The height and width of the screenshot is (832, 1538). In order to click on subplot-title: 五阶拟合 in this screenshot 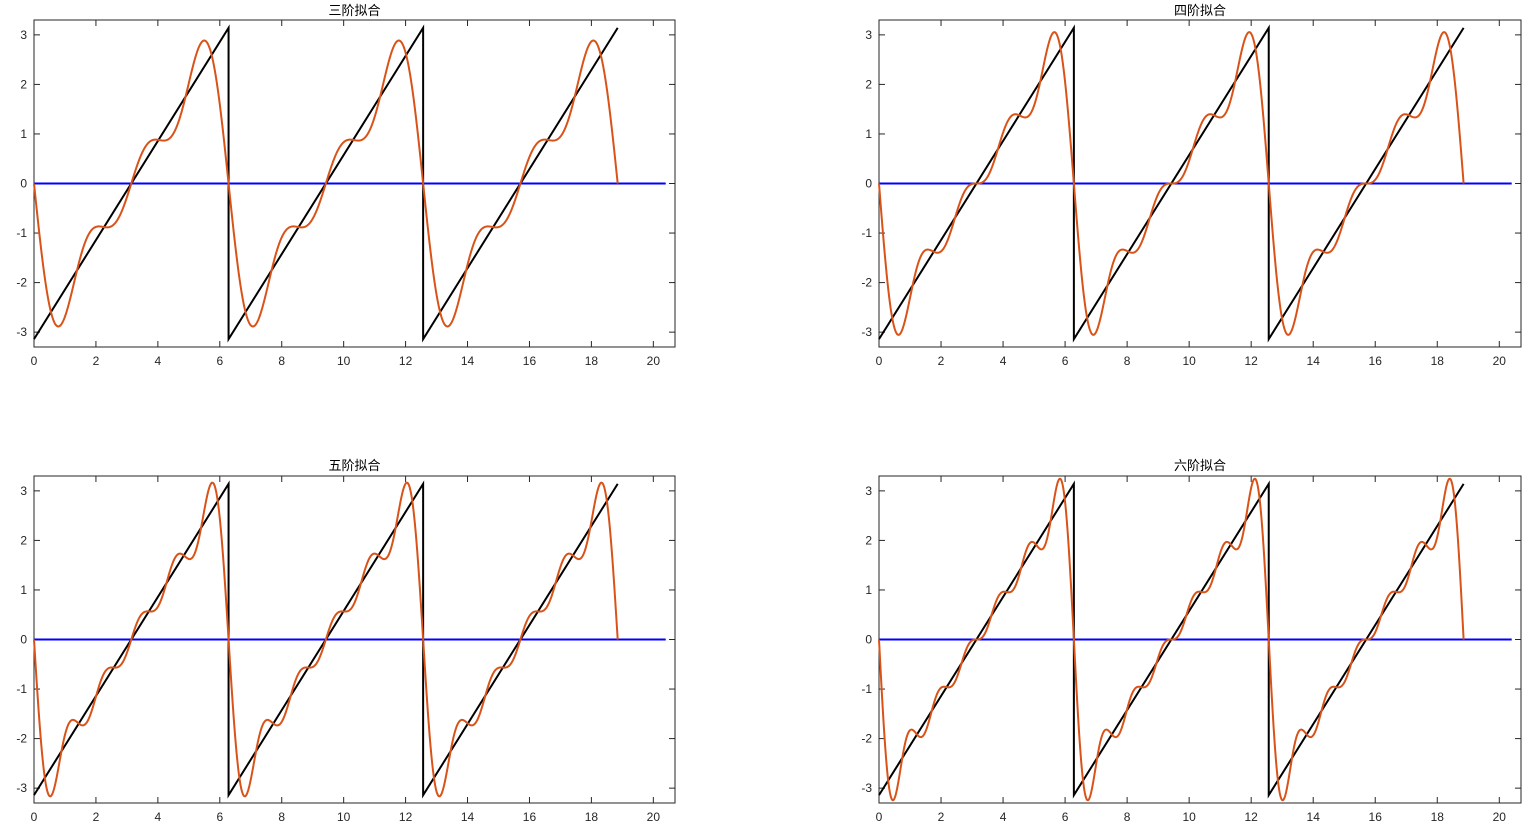, I will do `click(354, 466)`.